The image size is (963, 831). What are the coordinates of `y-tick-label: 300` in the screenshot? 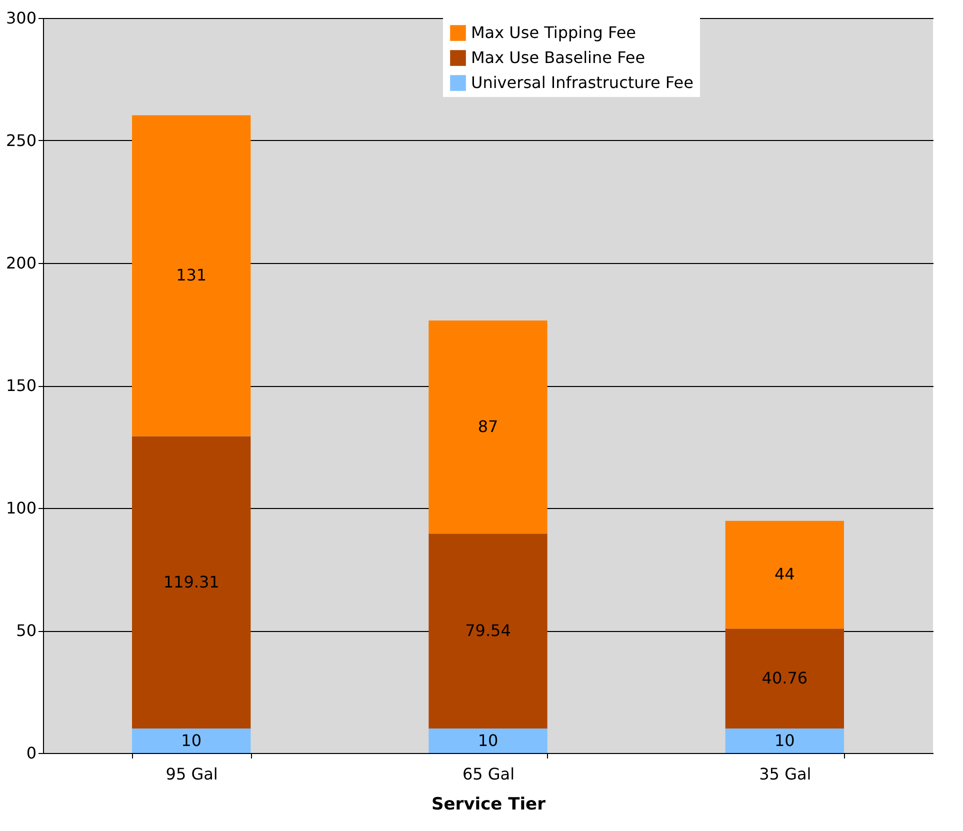 It's located at (21, 18).